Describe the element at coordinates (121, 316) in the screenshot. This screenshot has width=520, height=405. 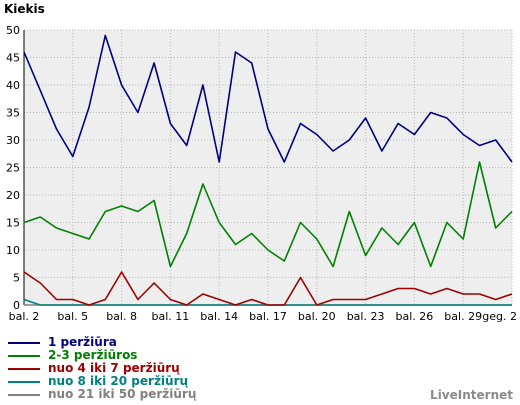
I see `x-tick-label: bal. 8` at that location.